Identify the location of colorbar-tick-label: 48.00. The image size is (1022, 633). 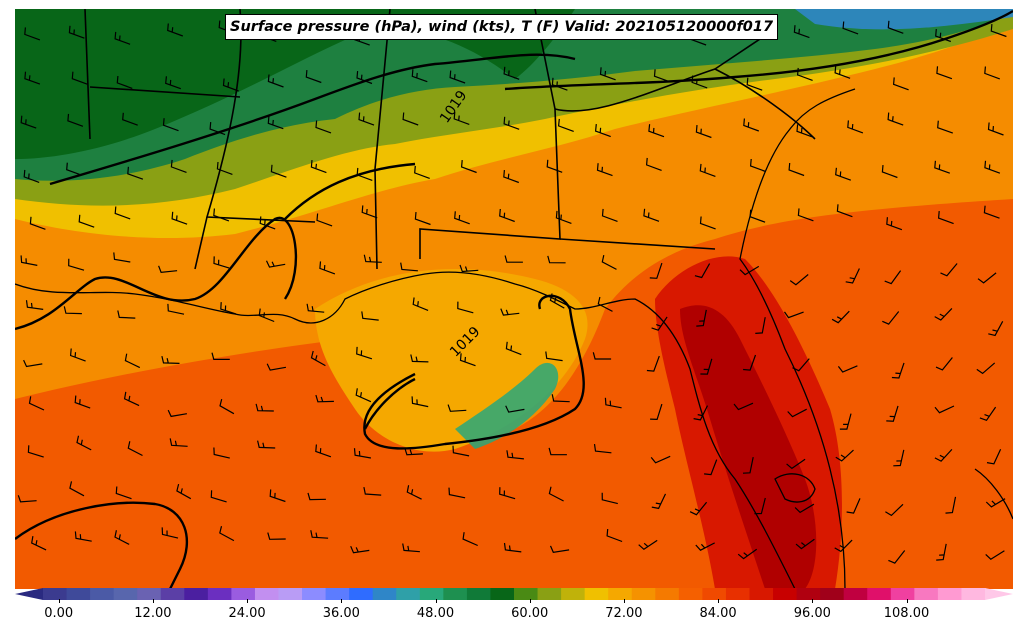
(435, 613).